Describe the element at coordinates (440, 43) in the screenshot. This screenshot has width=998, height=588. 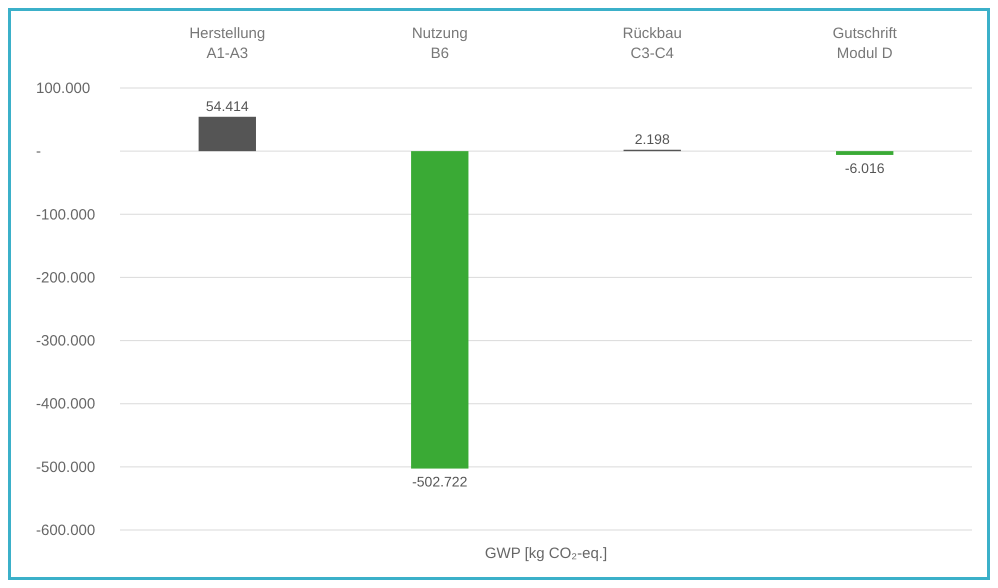
I see `x-tick-label: Nutzung B6` at that location.